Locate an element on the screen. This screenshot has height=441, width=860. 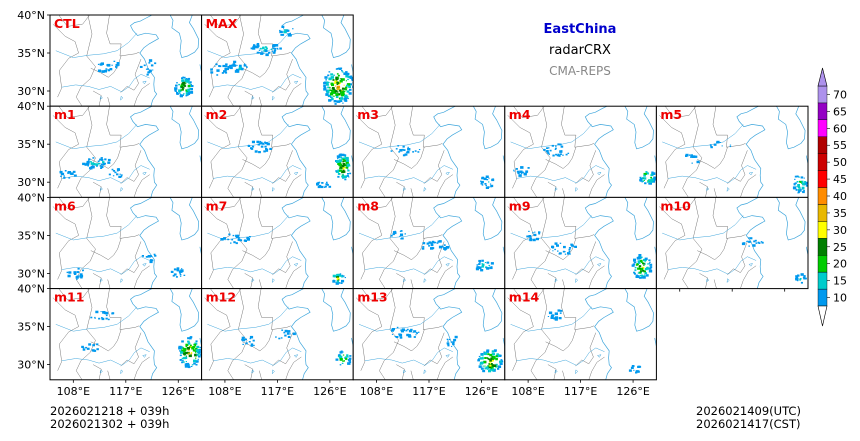
panel-m10: m10 is located at coordinates (732, 244).